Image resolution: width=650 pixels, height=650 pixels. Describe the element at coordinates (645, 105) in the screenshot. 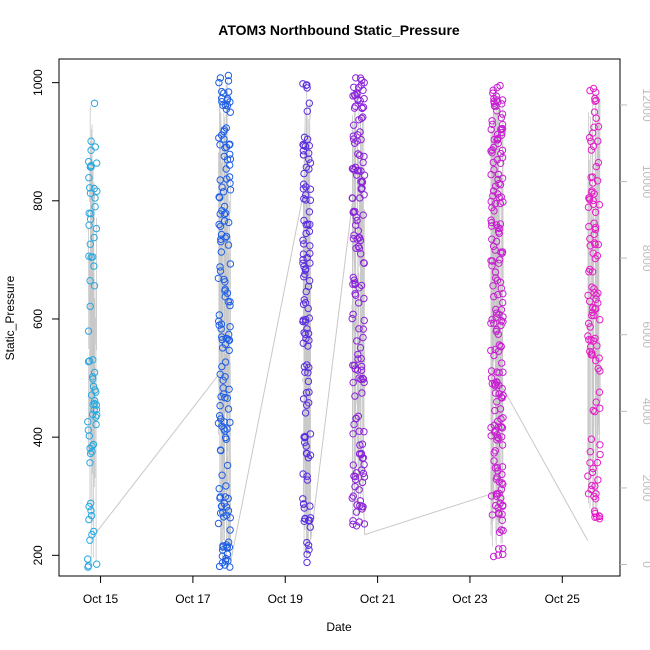

I see `y2-tick-label: 12000` at that location.